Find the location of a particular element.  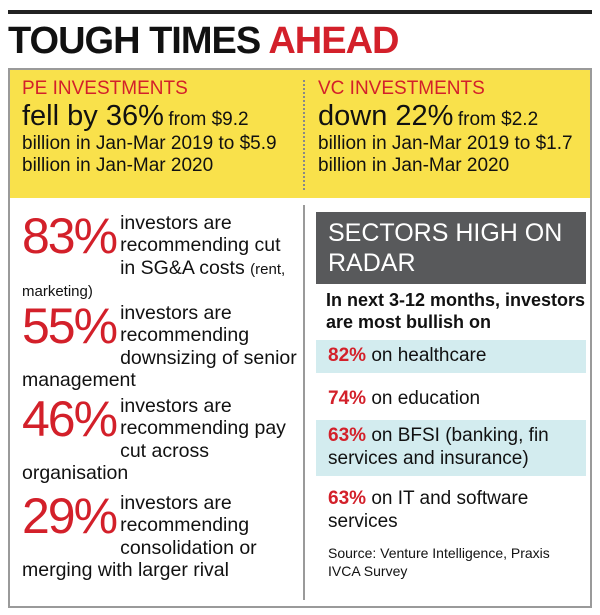

headline: down 22% is located at coordinates (386, 115).